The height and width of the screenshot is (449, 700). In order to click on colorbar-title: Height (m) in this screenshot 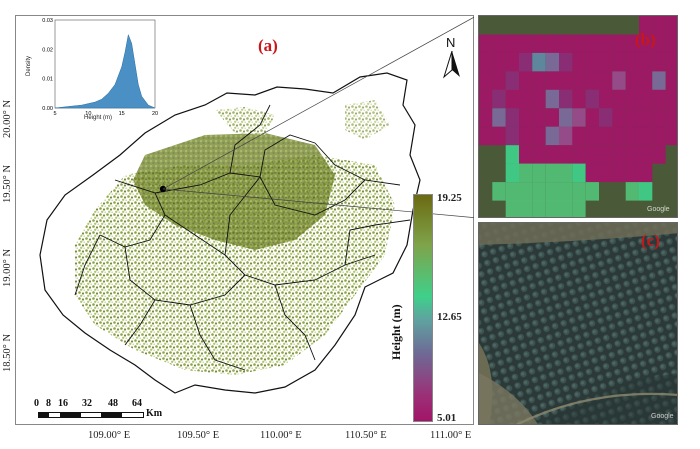, I will do `click(396, 332)`.